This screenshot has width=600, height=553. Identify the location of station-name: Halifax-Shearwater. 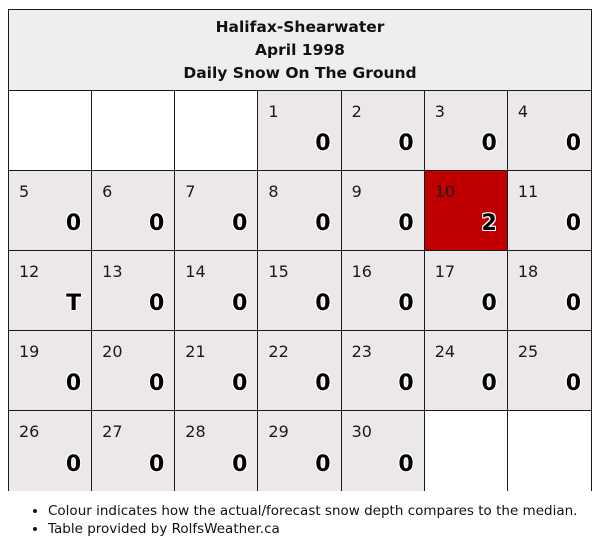
(300, 26).